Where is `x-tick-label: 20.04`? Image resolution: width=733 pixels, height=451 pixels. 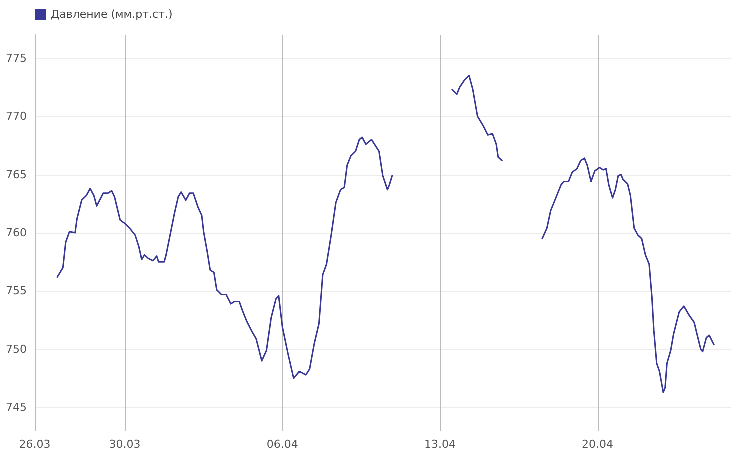 x-tick-label: 20.04 is located at coordinates (598, 444).